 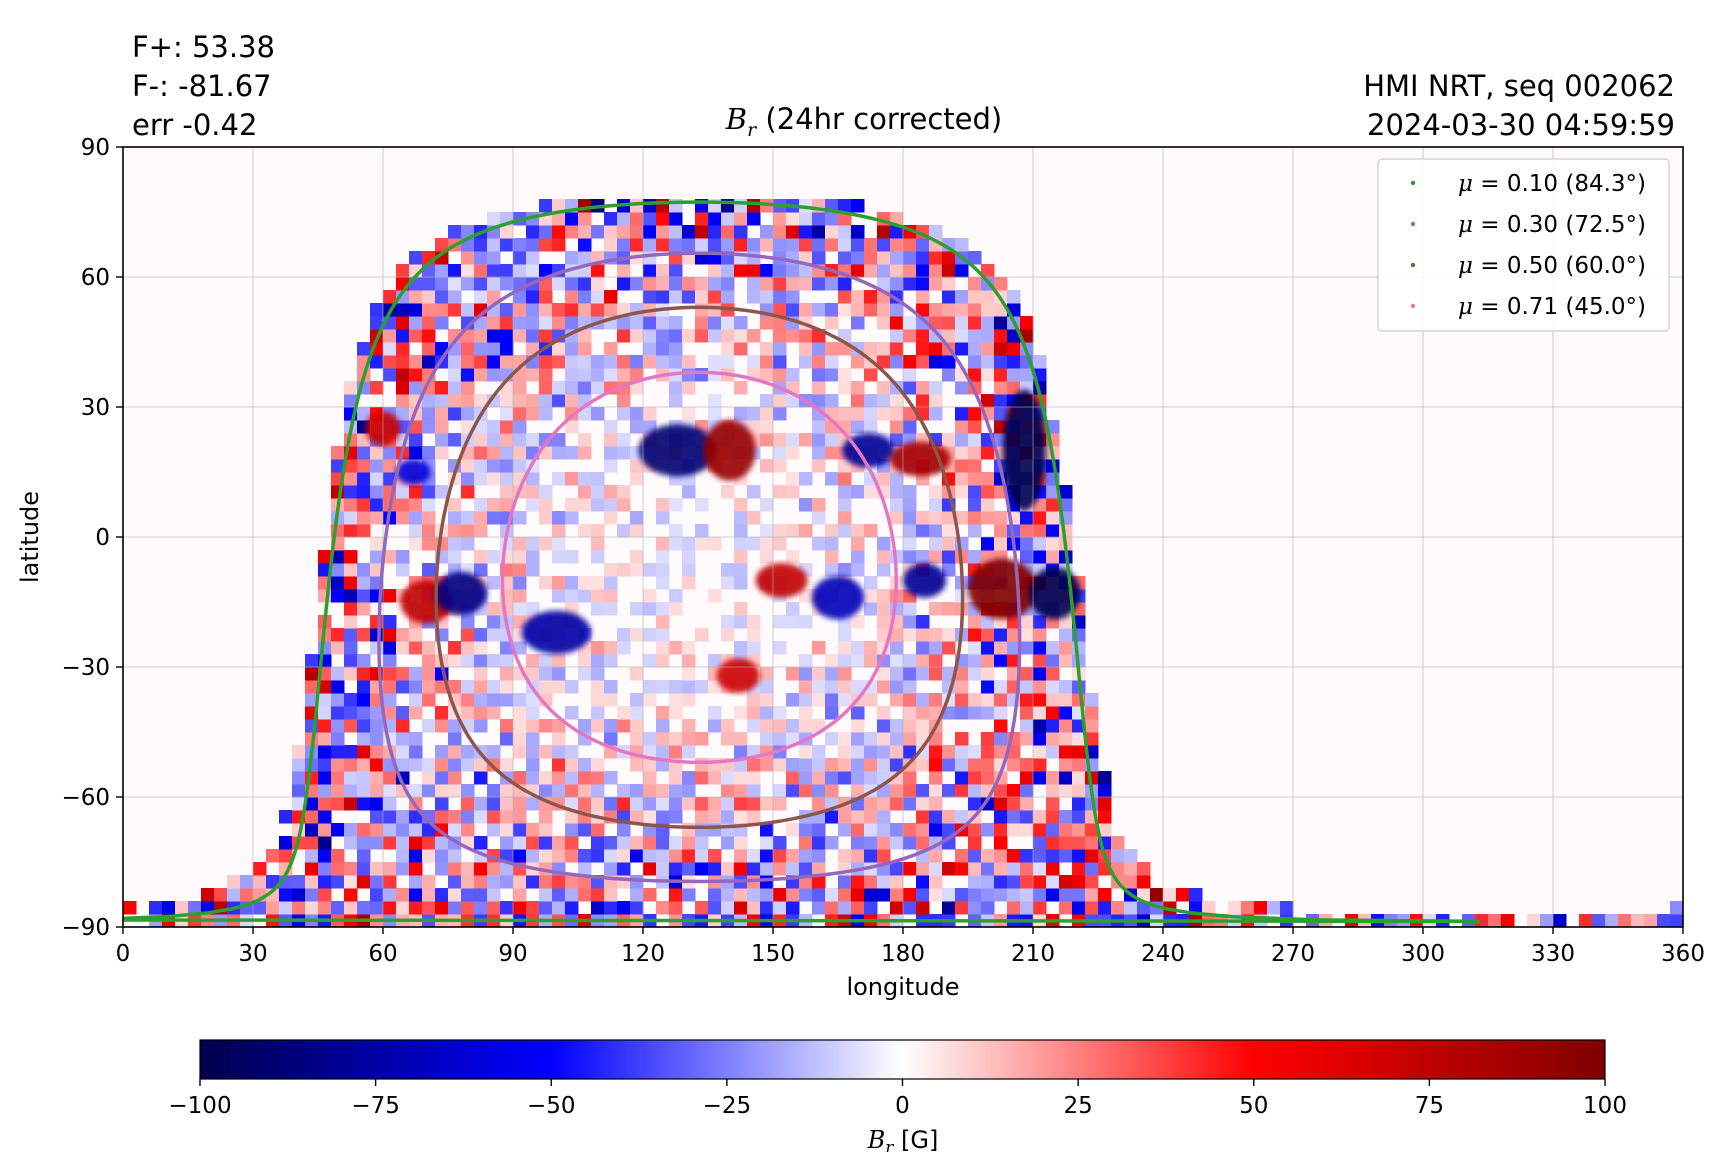 I want to click on x-tick-label: 300, so click(x=1423, y=954).